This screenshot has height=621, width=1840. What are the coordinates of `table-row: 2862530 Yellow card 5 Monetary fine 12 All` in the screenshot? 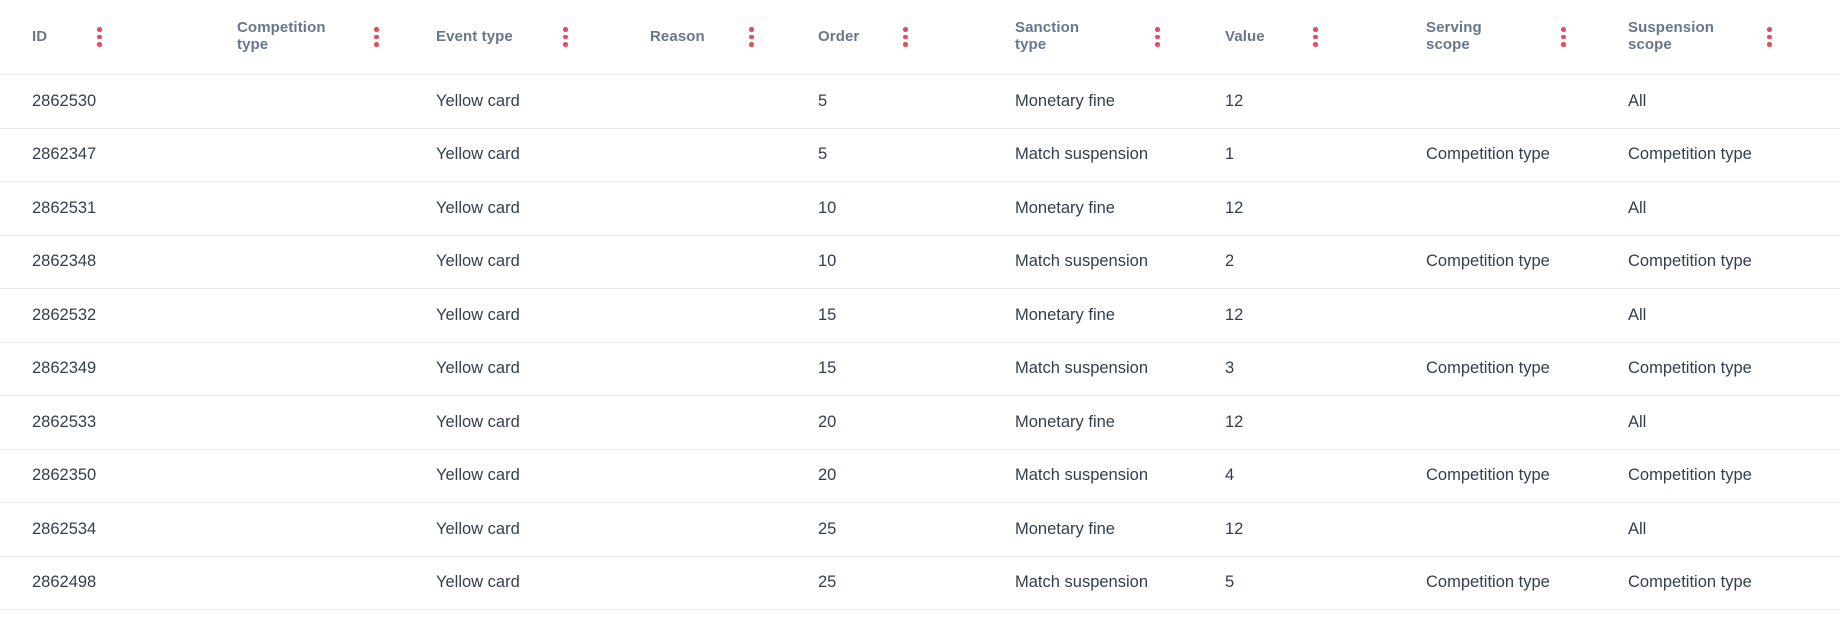 It's located at (920, 101).